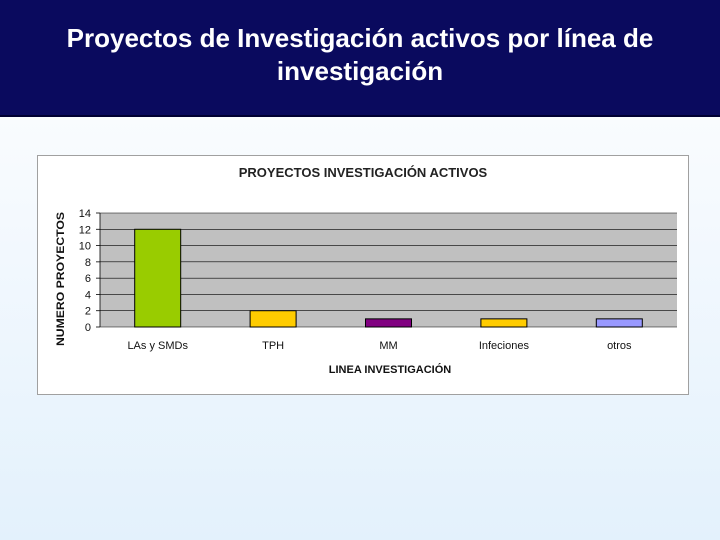 The width and height of the screenshot is (720, 540). I want to click on y-tick-label: 6, so click(88, 279).